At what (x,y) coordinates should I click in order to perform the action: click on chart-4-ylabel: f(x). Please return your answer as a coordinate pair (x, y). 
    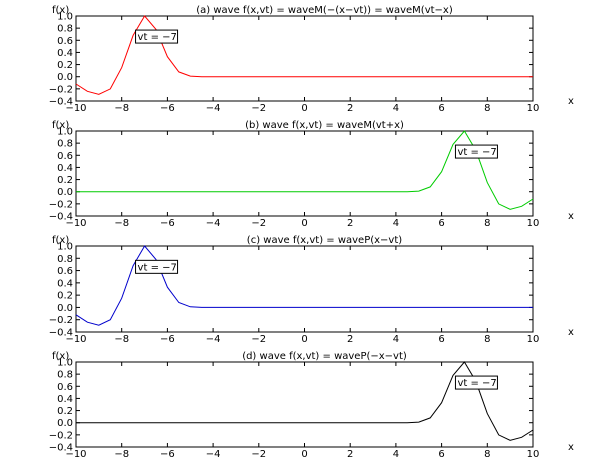
    Looking at the image, I should click on (60, 356).